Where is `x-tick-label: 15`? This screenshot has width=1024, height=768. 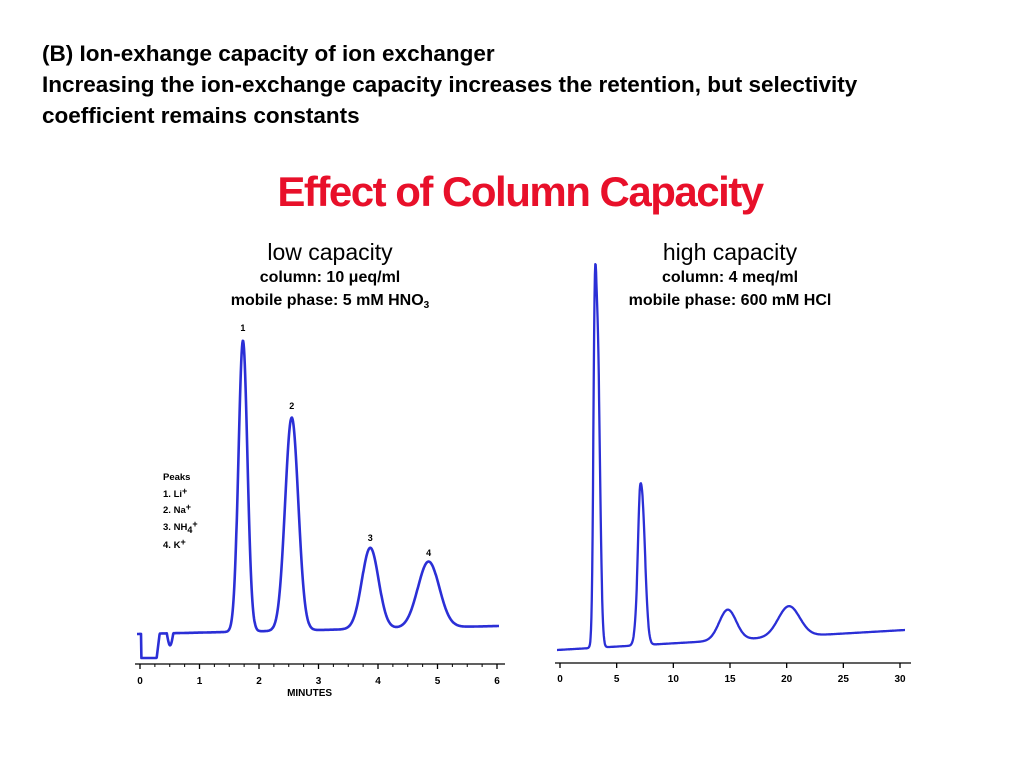 x-tick-label: 15 is located at coordinates (730, 679).